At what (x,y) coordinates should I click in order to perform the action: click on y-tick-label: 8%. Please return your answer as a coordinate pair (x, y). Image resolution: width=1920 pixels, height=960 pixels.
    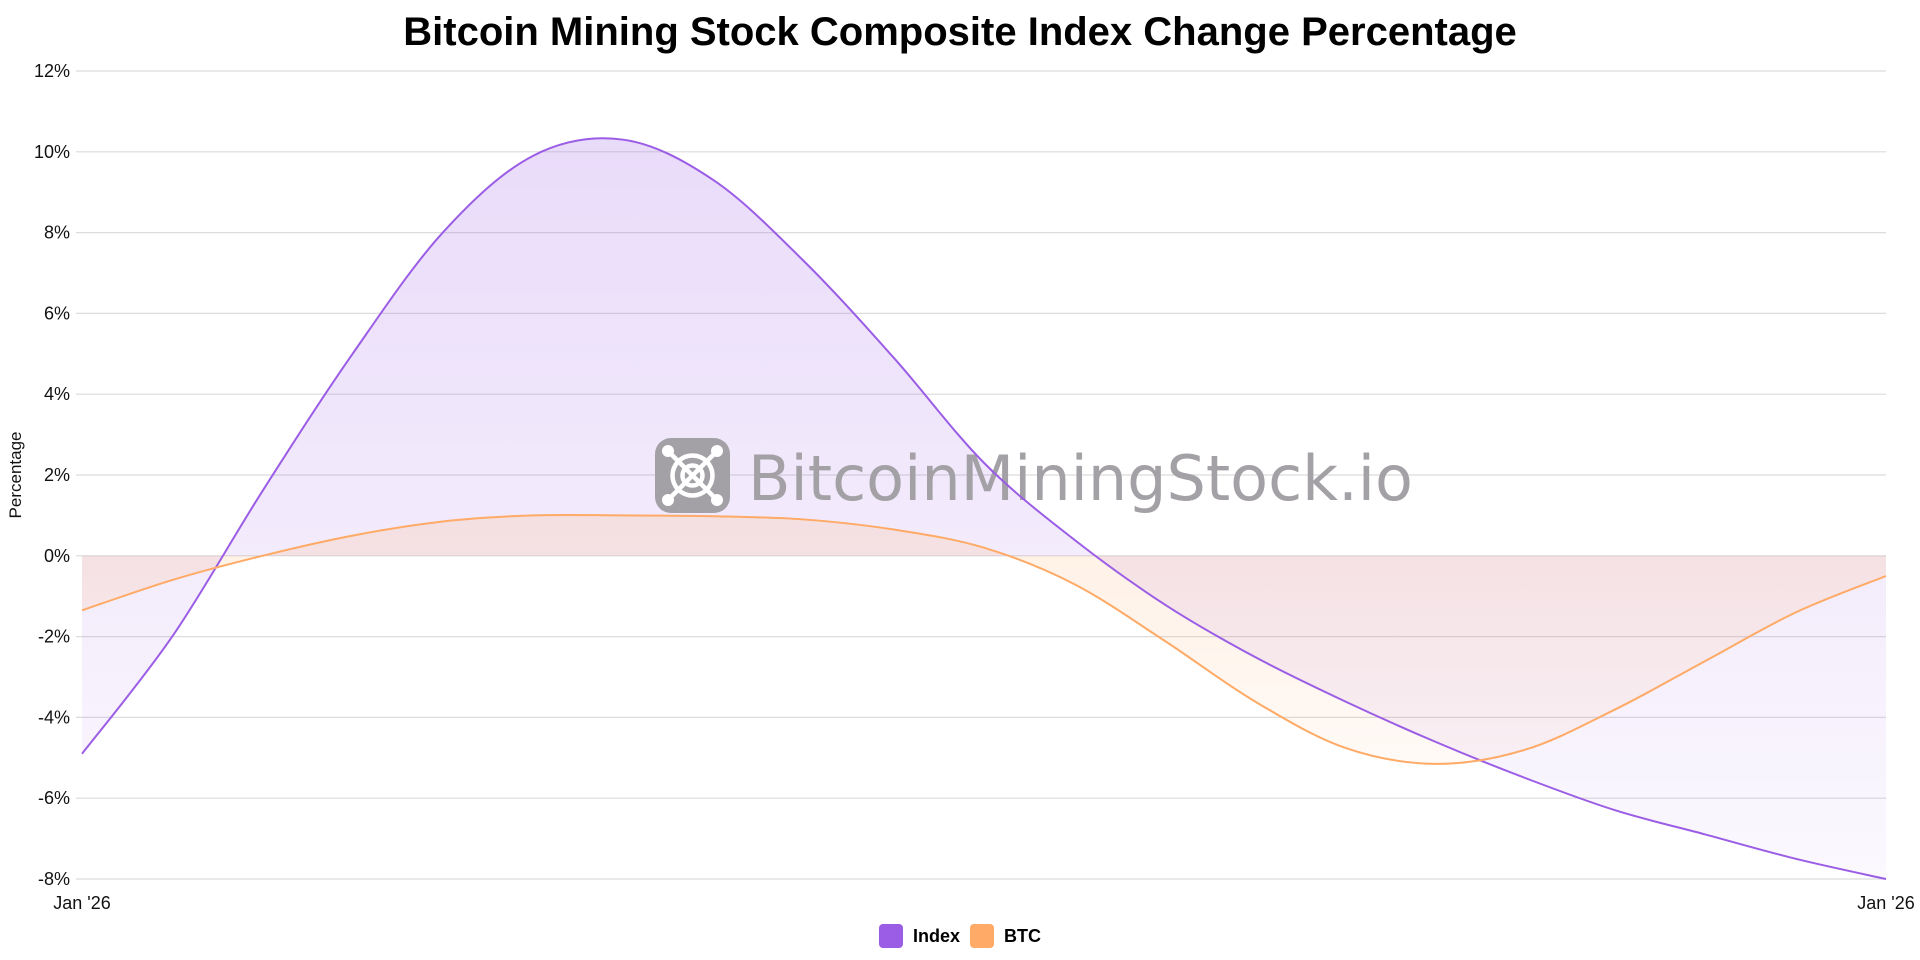
    Looking at the image, I should click on (57, 233).